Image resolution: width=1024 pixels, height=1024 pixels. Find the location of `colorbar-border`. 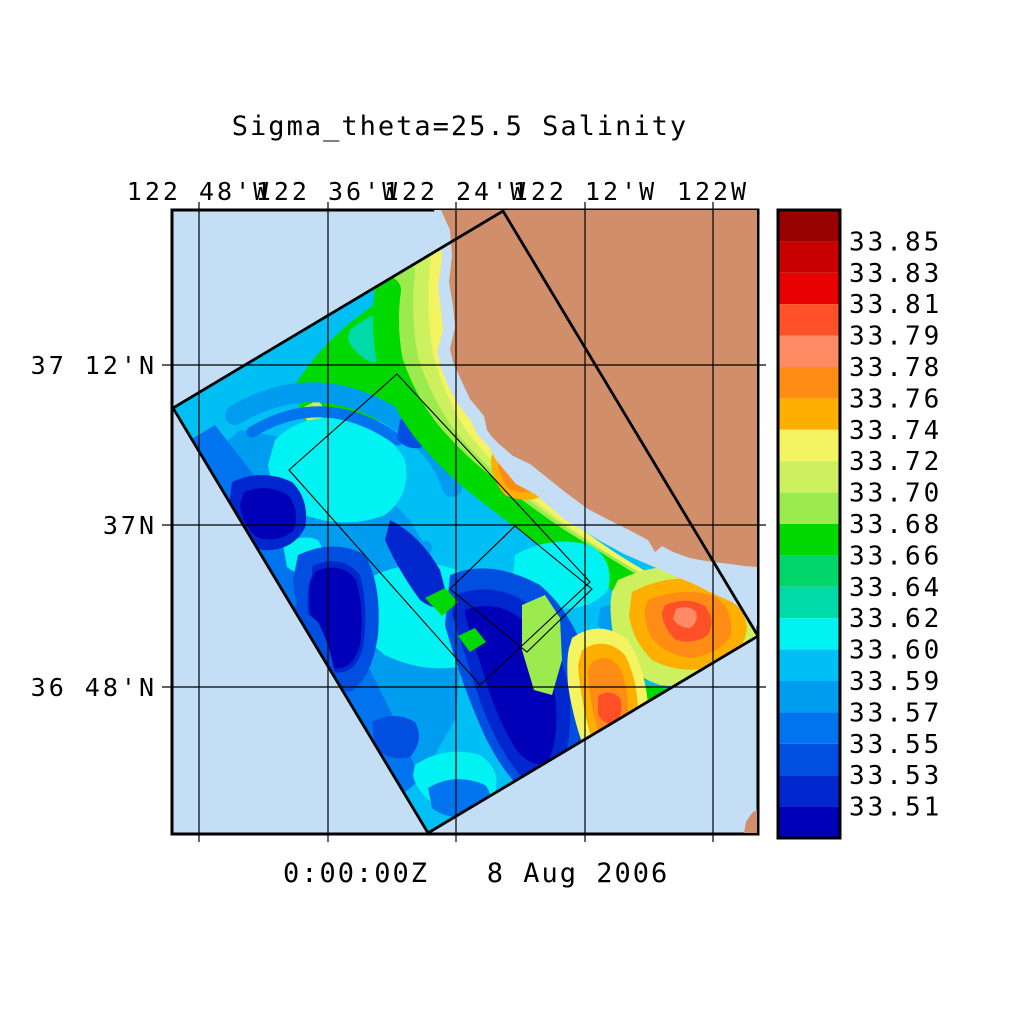

colorbar-border is located at coordinates (809, 524).